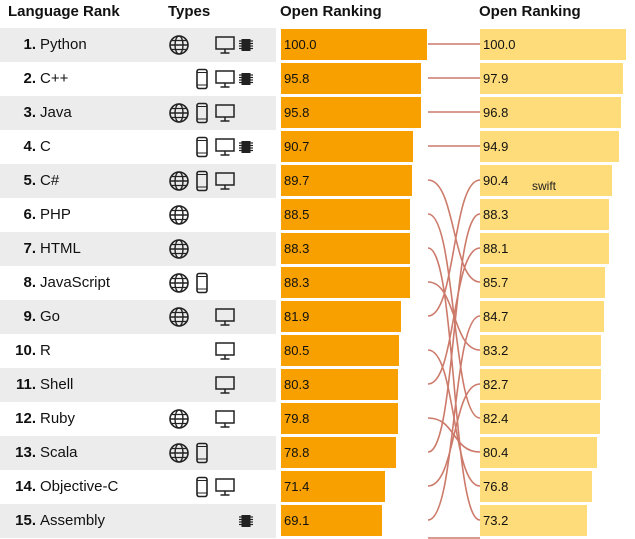 The width and height of the screenshot is (635, 539). I want to click on open-ranking-value-2: 83.2, so click(496, 350).